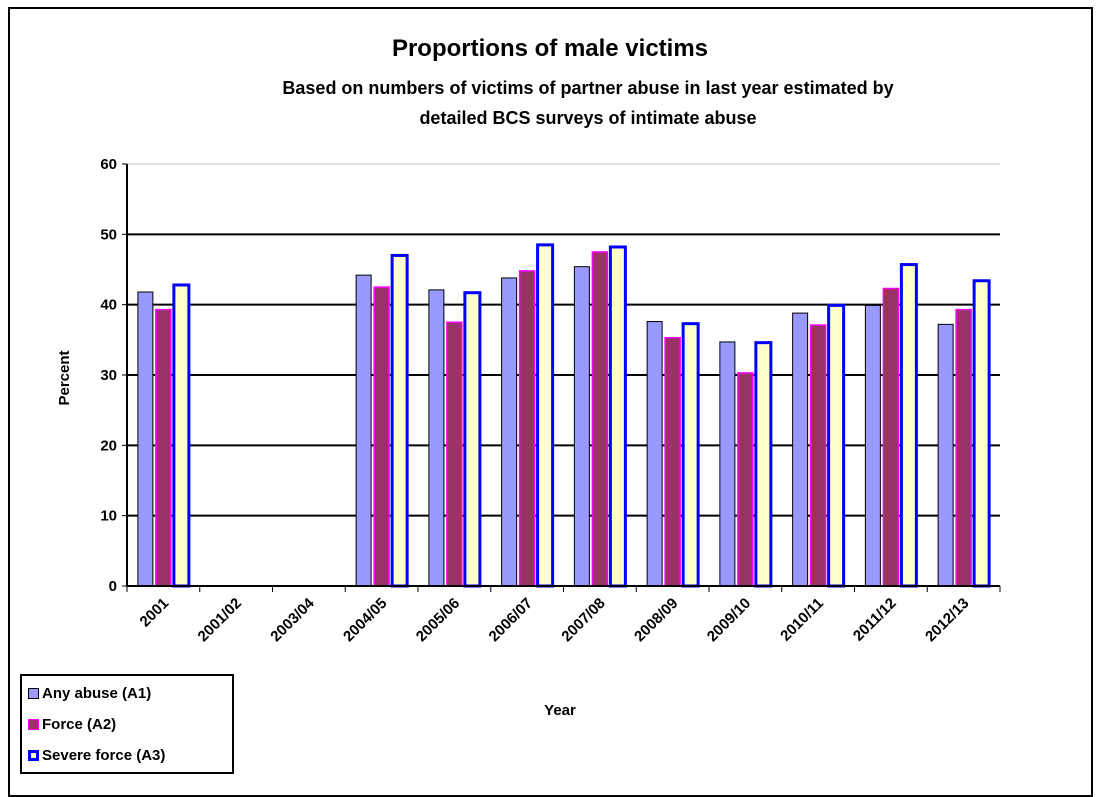 The image size is (1099, 797). I want to click on x-tick-label: 2005/06, so click(438, 620).